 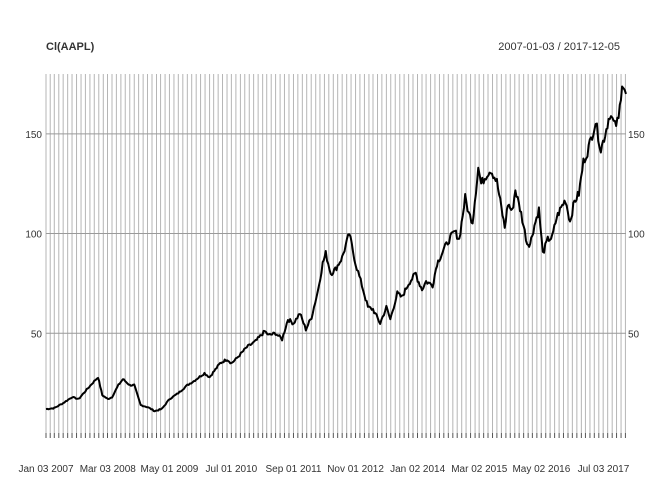 What do you see at coordinates (541, 469) in the screenshot?
I see `x-tick-label: May 02 2016` at bounding box center [541, 469].